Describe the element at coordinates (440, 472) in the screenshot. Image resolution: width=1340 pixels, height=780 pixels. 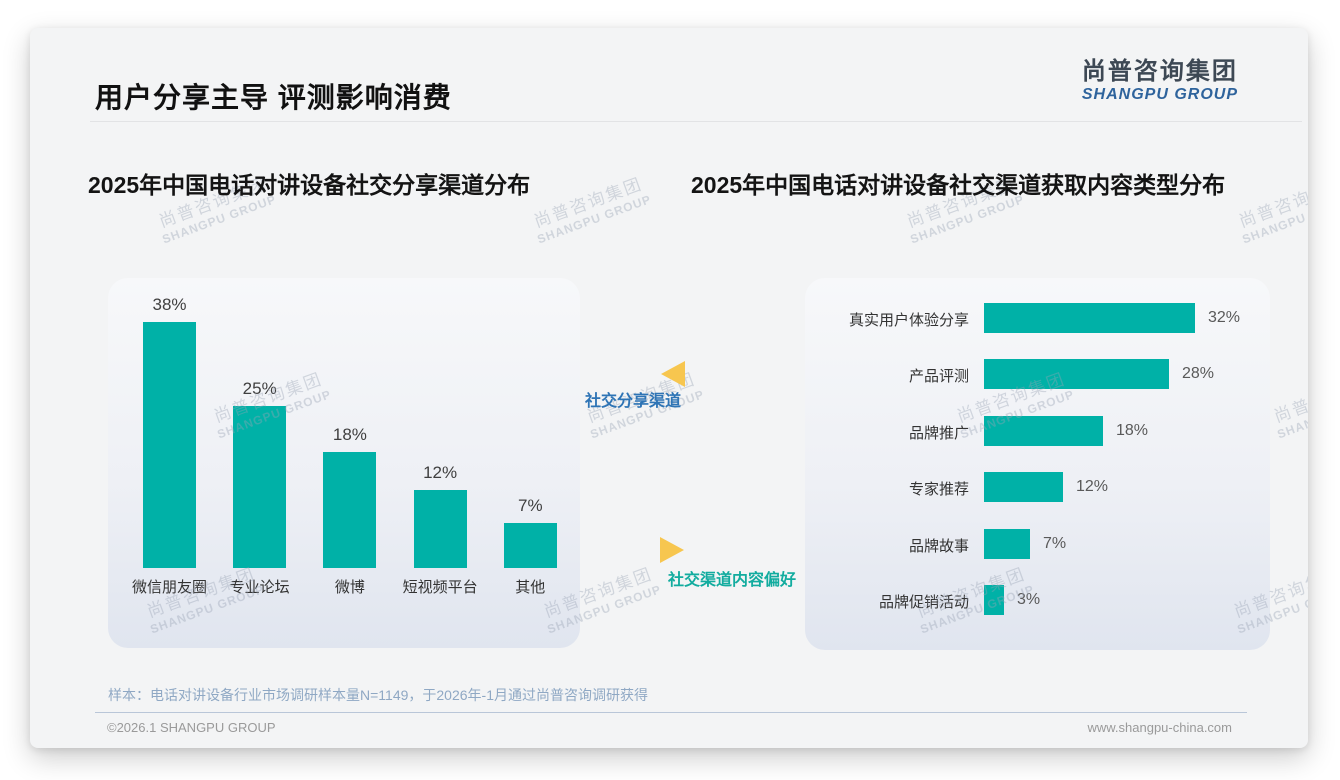
I see `vbar-value-label: 12%` at that location.